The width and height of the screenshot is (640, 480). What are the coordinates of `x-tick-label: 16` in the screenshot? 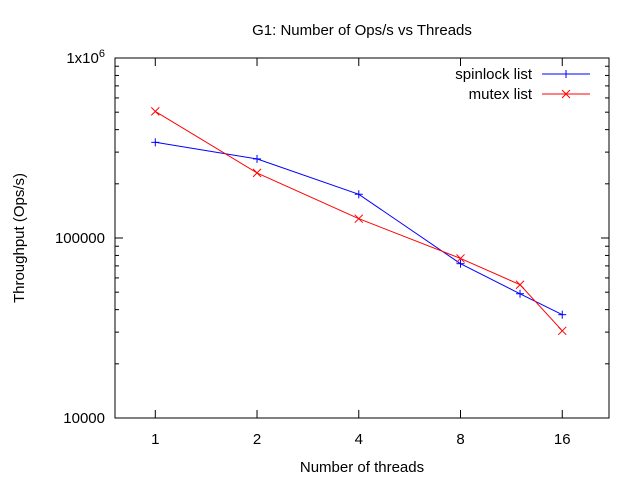 It's located at (562, 439).